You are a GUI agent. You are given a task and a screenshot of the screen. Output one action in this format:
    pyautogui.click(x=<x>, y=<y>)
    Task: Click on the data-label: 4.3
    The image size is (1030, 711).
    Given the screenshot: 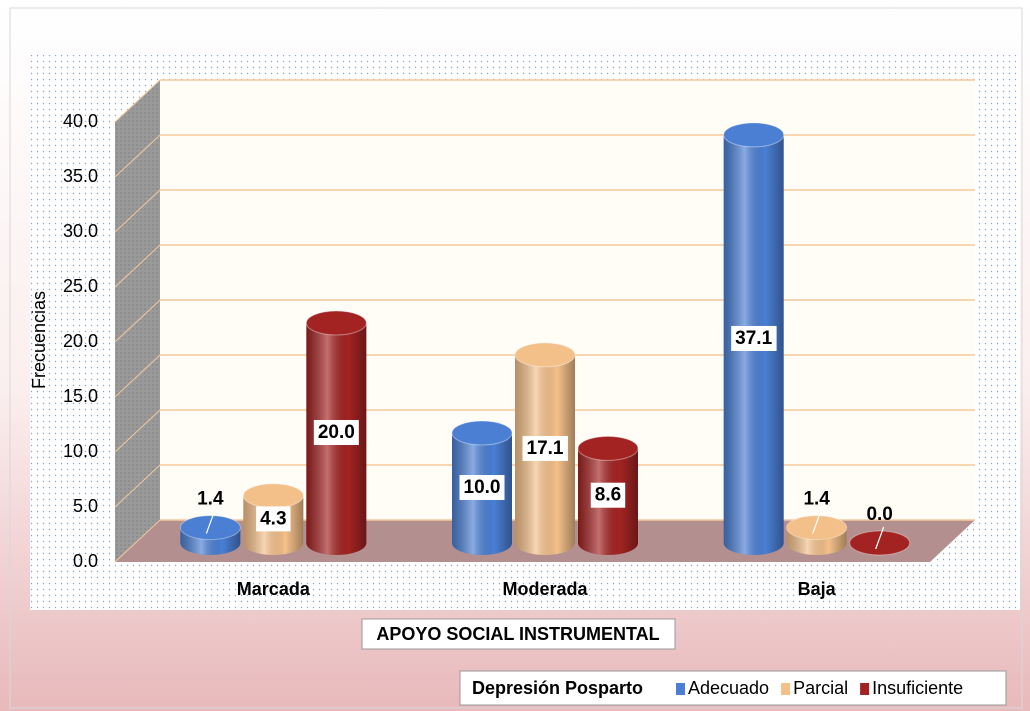 What is the action you would take?
    pyautogui.click(x=273, y=518)
    